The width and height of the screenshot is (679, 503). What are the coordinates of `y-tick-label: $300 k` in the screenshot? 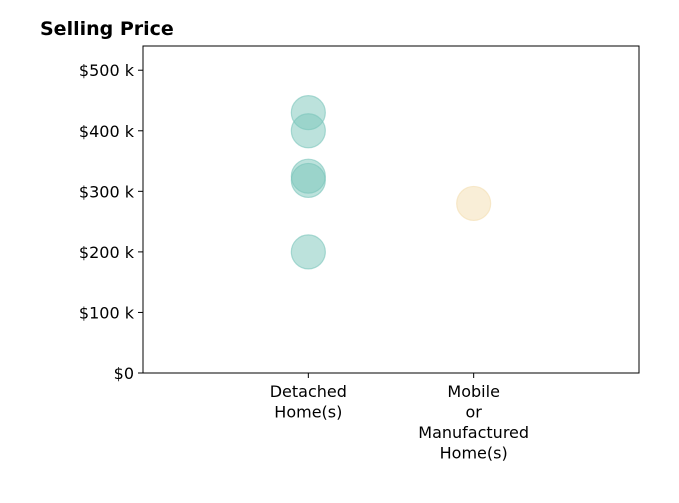 It's located at (107, 191).